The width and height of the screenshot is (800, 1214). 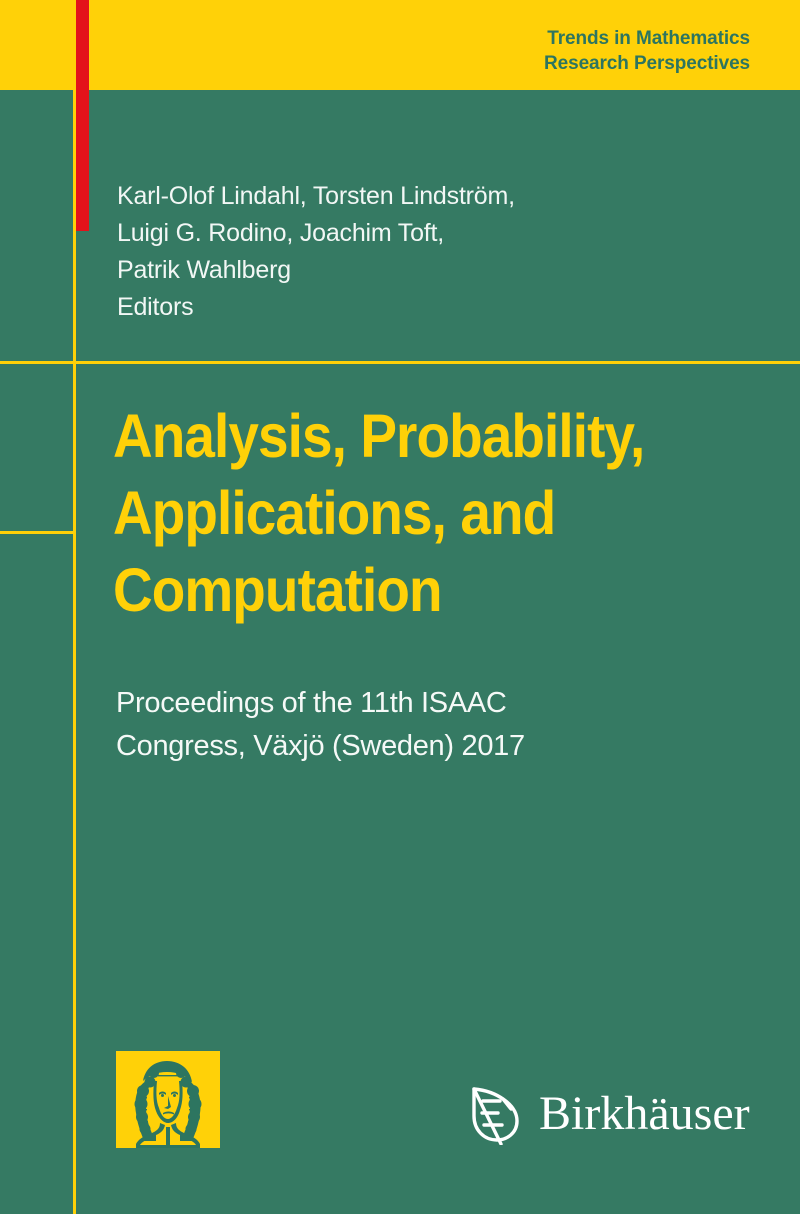 What do you see at coordinates (281, 233) in the screenshot?
I see `editors-line-2: Luigi G. Rodino, Joachim Toft,` at bounding box center [281, 233].